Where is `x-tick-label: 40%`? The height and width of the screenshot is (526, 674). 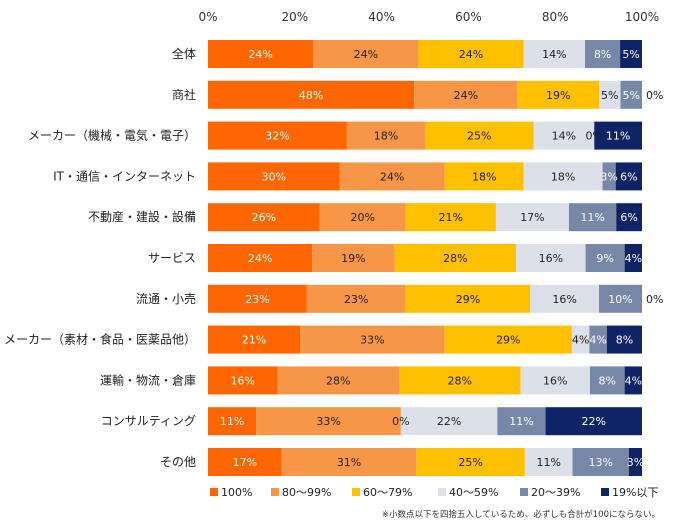 x-tick-label: 40% is located at coordinates (381, 17).